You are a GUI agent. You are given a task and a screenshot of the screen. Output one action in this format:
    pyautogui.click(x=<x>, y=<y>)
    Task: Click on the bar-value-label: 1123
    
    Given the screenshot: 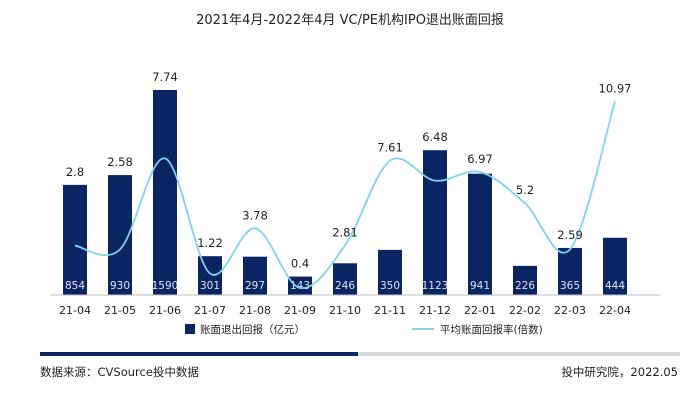 What is the action you would take?
    pyautogui.click(x=435, y=286)
    